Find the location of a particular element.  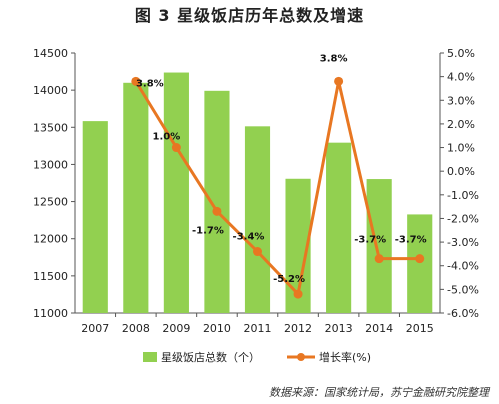

x-tick-label: 2007 is located at coordinates (95, 328).